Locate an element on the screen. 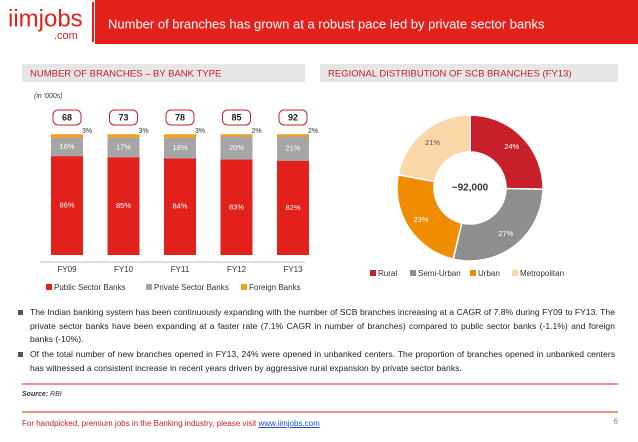  x-tick-label: FY10 is located at coordinates (124, 269).